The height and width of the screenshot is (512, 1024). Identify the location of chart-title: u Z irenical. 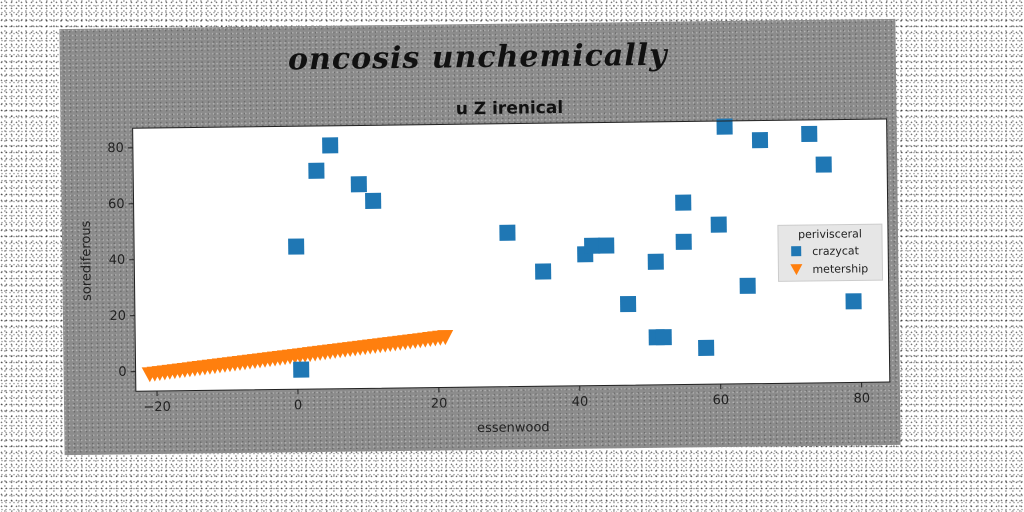
(510, 108).